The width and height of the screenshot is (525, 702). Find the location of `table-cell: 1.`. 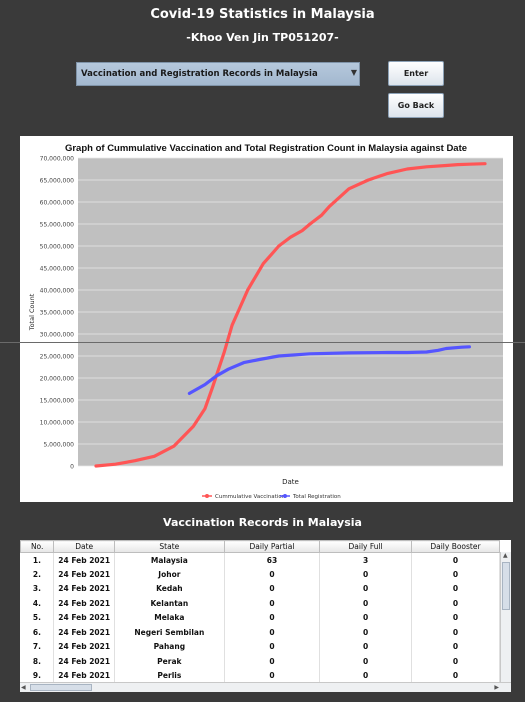

table-cell: 1. is located at coordinates (37, 559).